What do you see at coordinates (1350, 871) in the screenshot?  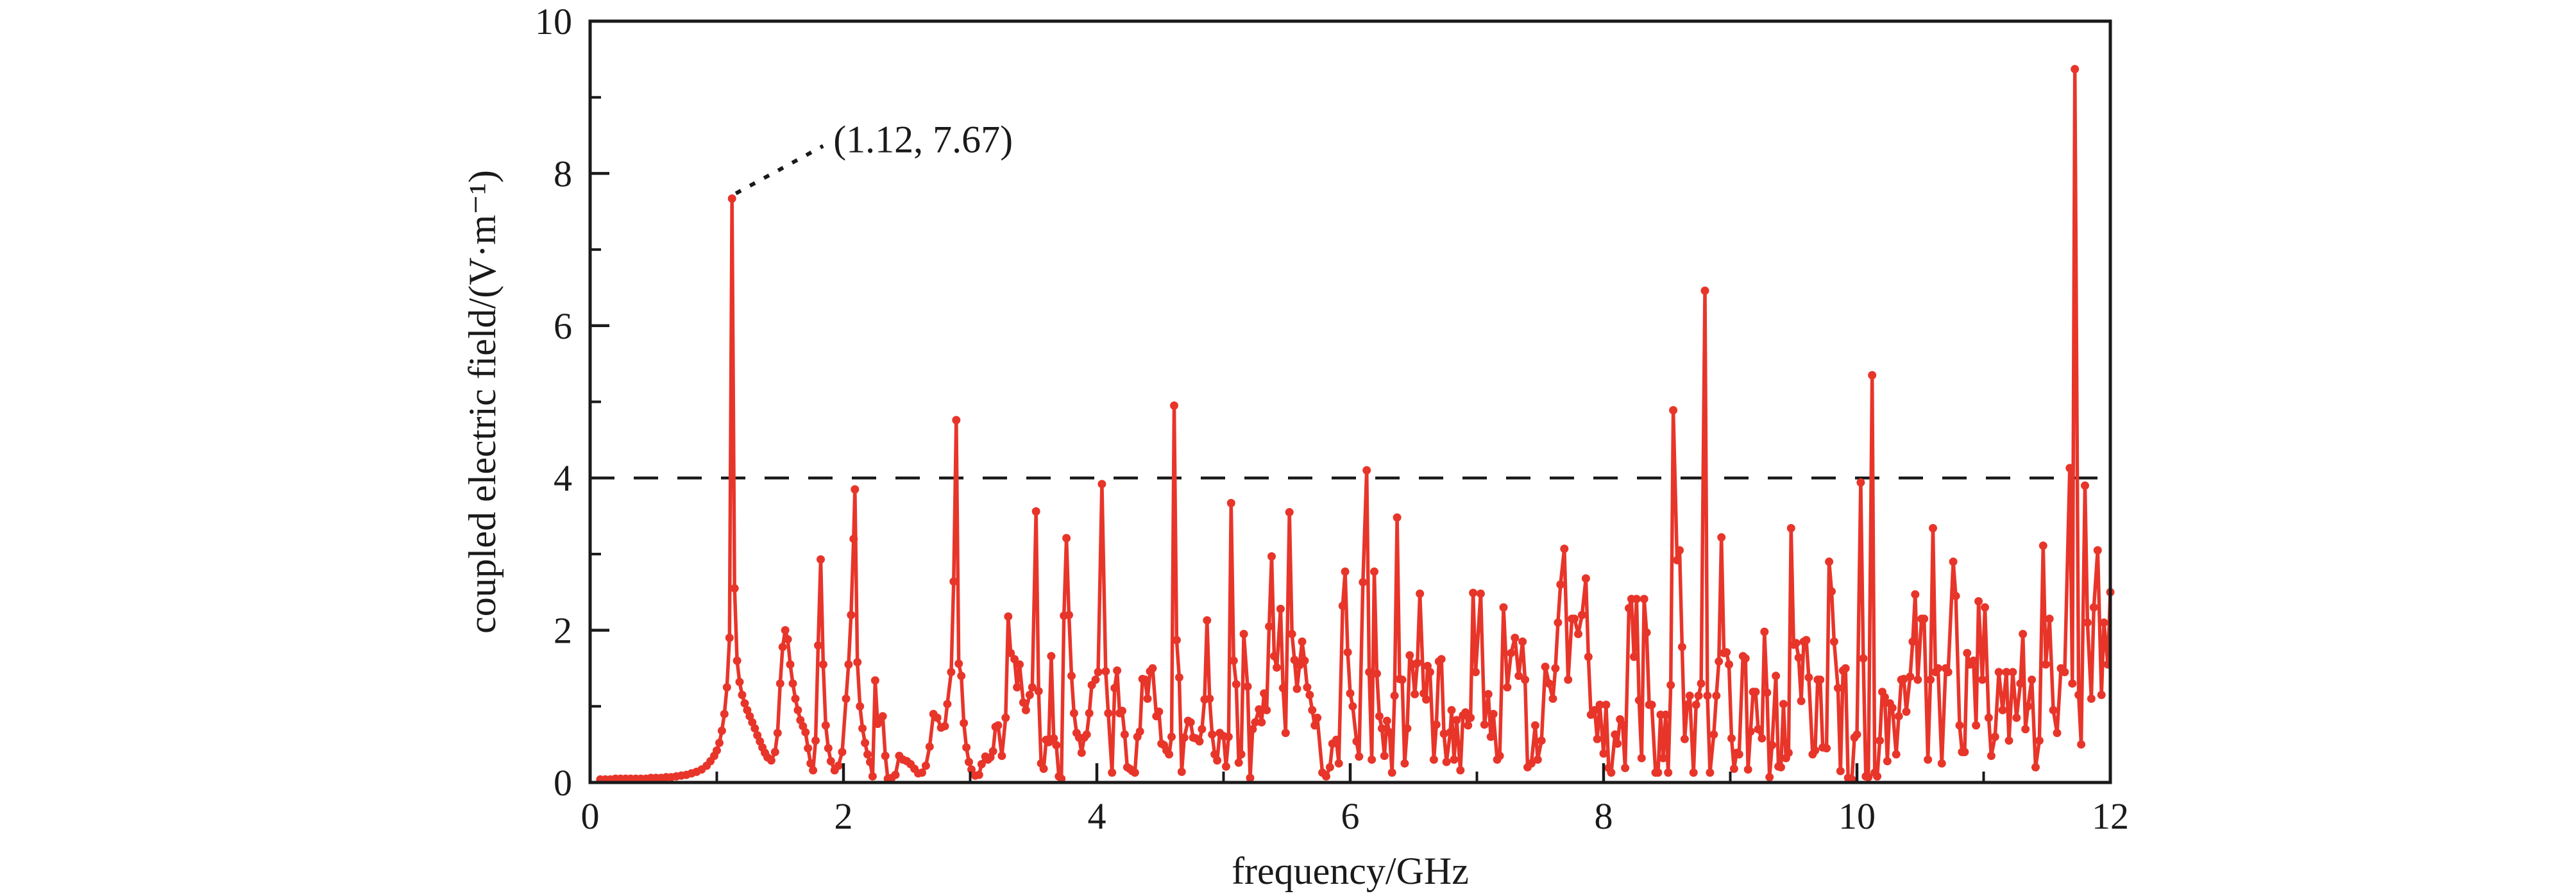 I see `x-axis-title: frequency/GHz` at bounding box center [1350, 871].